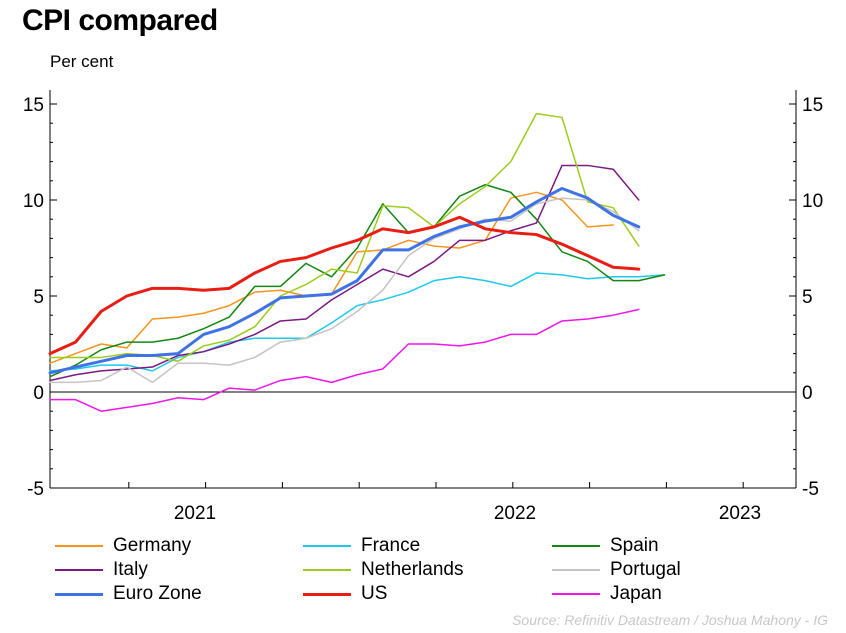 The width and height of the screenshot is (846, 633). Describe the element at coordinates (812, 201) in the screenshot. I see `y-tick-label-right: 10` at that location.